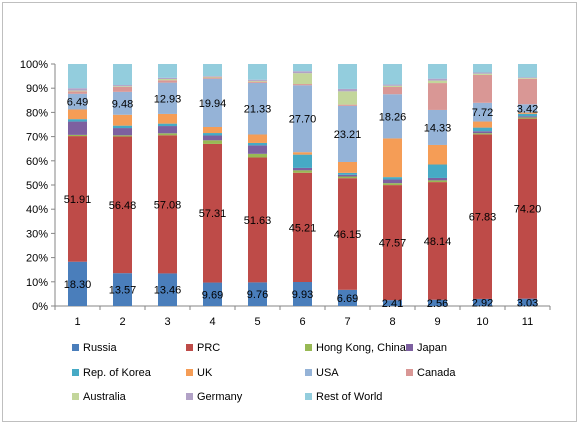 This screenshot has width=581, height=426. Describe the element at coordinates (37, 210) in the screenshot. I see `y-tick-label: 40%` at that location.